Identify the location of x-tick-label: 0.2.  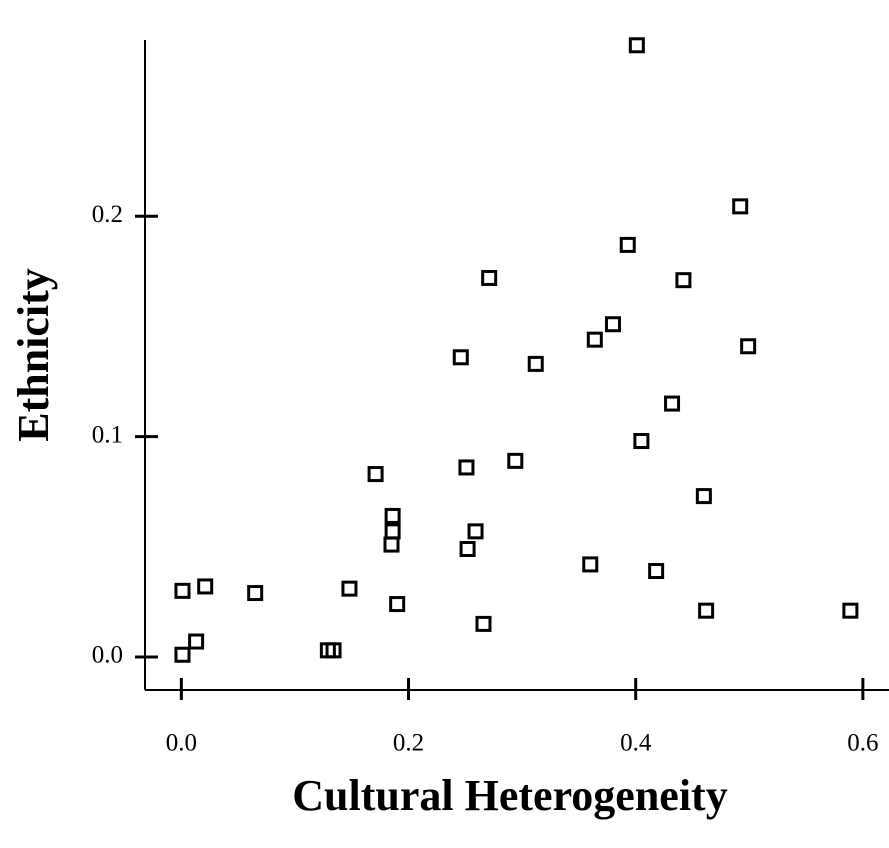
(408, 743).